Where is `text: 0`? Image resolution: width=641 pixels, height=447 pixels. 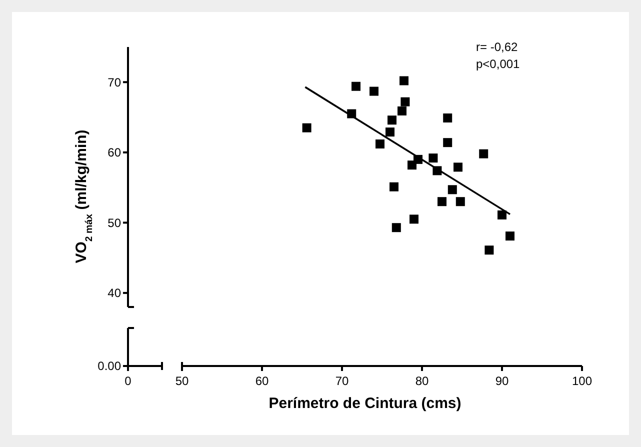 text: 0 is located at coordinates (128, 381).